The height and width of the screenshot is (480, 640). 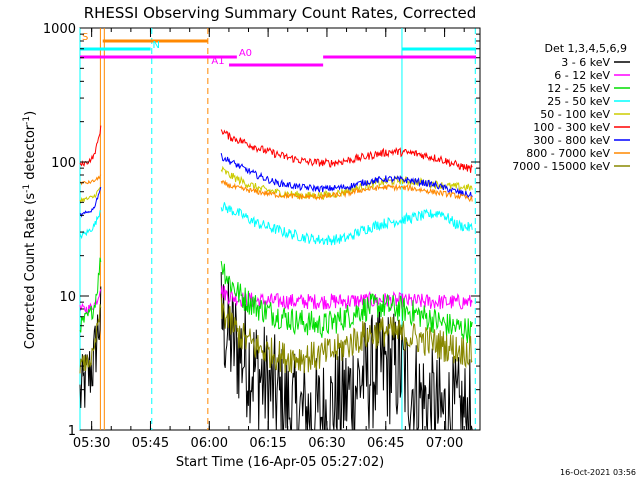 I want to click on legend-label: 6 - 12 keV, so click(x=582, y=75).